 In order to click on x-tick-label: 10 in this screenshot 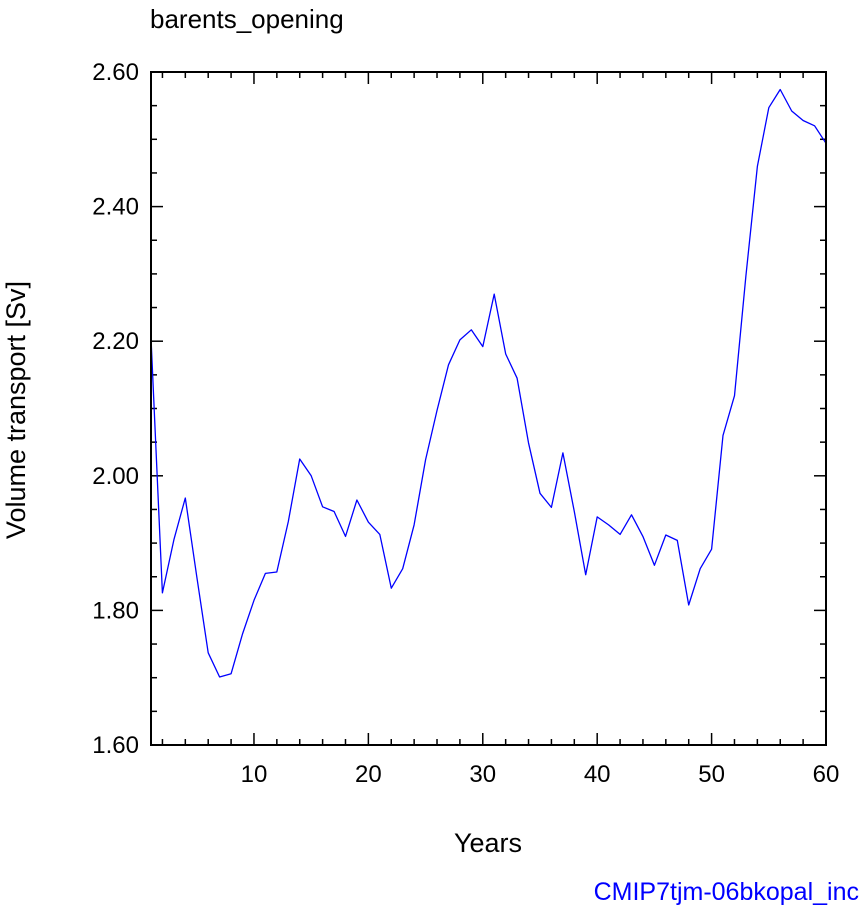, I will do `click(254, 774)`.